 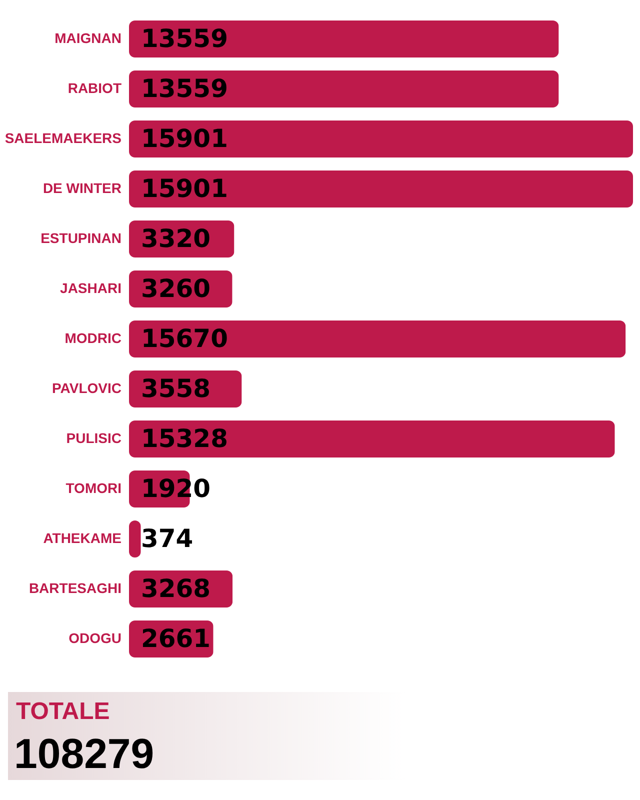 What do you see at coordinates (184, 338) in the screenshot?
I see `data-label: 15670` at bounding box center [184, 338].